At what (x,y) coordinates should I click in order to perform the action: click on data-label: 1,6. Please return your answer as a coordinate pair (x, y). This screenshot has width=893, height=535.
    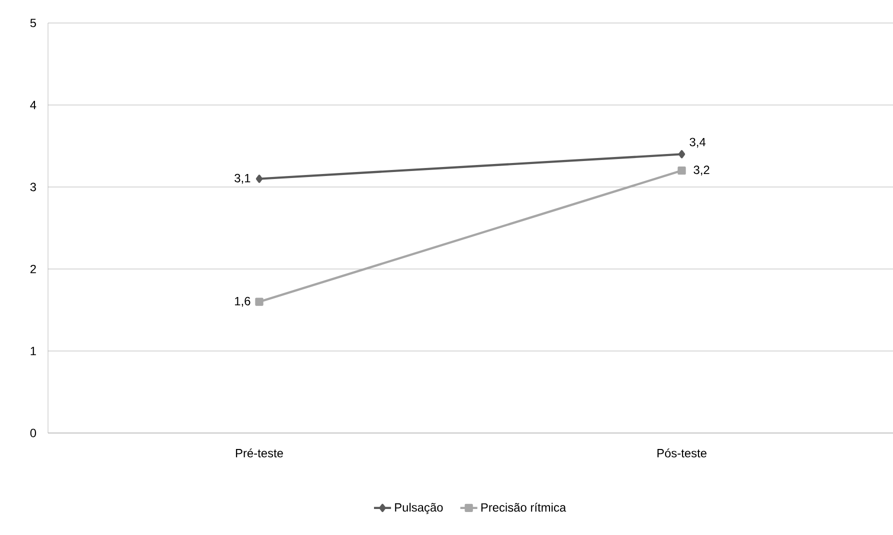
    Looking at the image, I should click on (242, 301).